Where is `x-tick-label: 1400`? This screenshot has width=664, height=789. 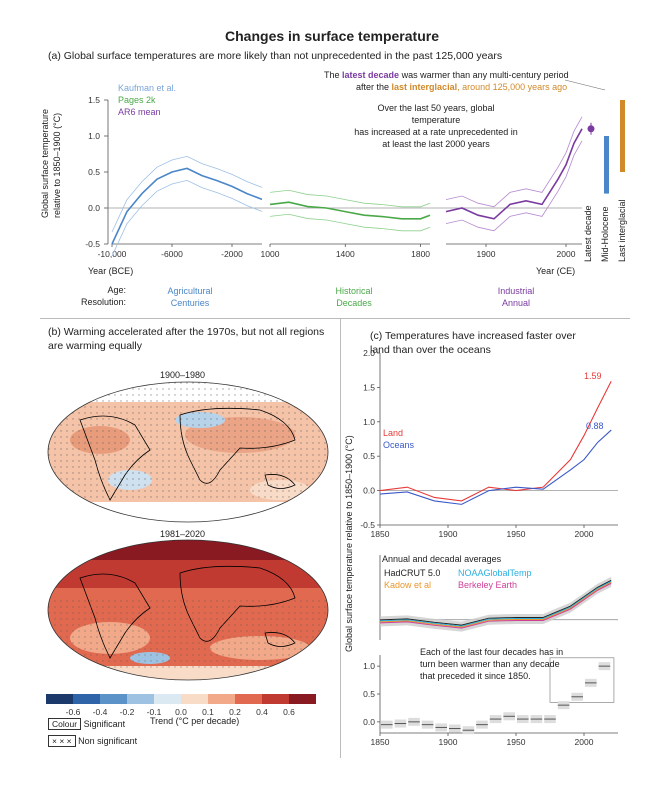
x-tick-label: 1400 is located at coordinates (345, 254).